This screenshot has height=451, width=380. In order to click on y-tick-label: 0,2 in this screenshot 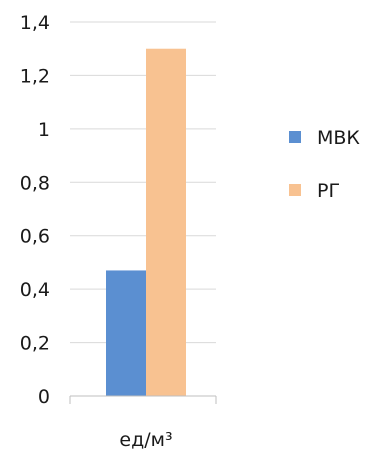, I will do `click(35, 344)`.